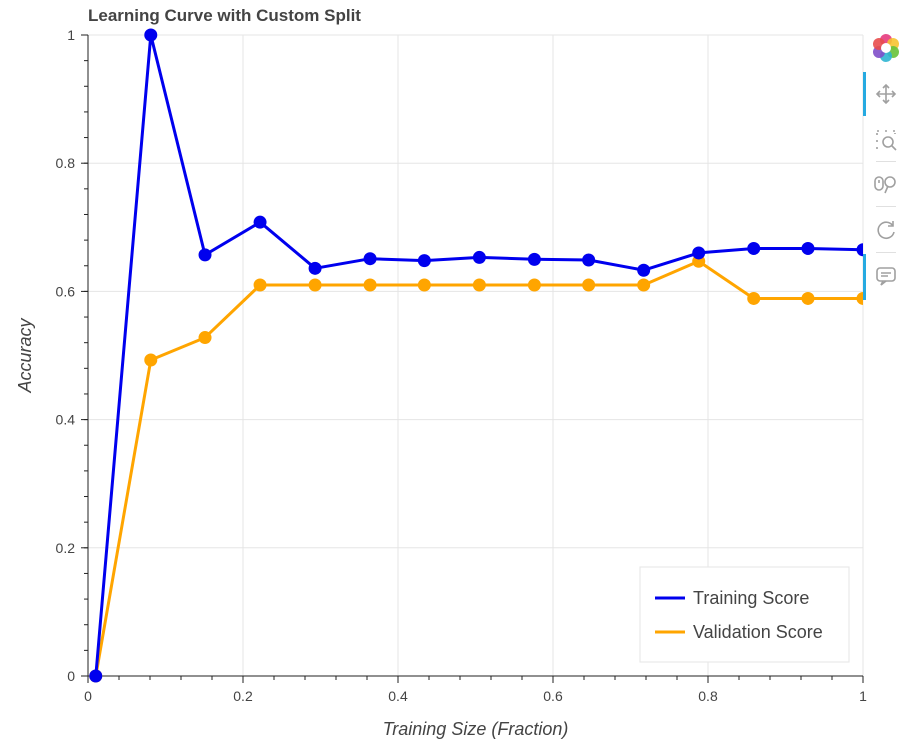 The image size is (910, 747). Describe the element at coordinates (66, 291) in the screenshot. I see `y-tick-label: 0.6` at that location.